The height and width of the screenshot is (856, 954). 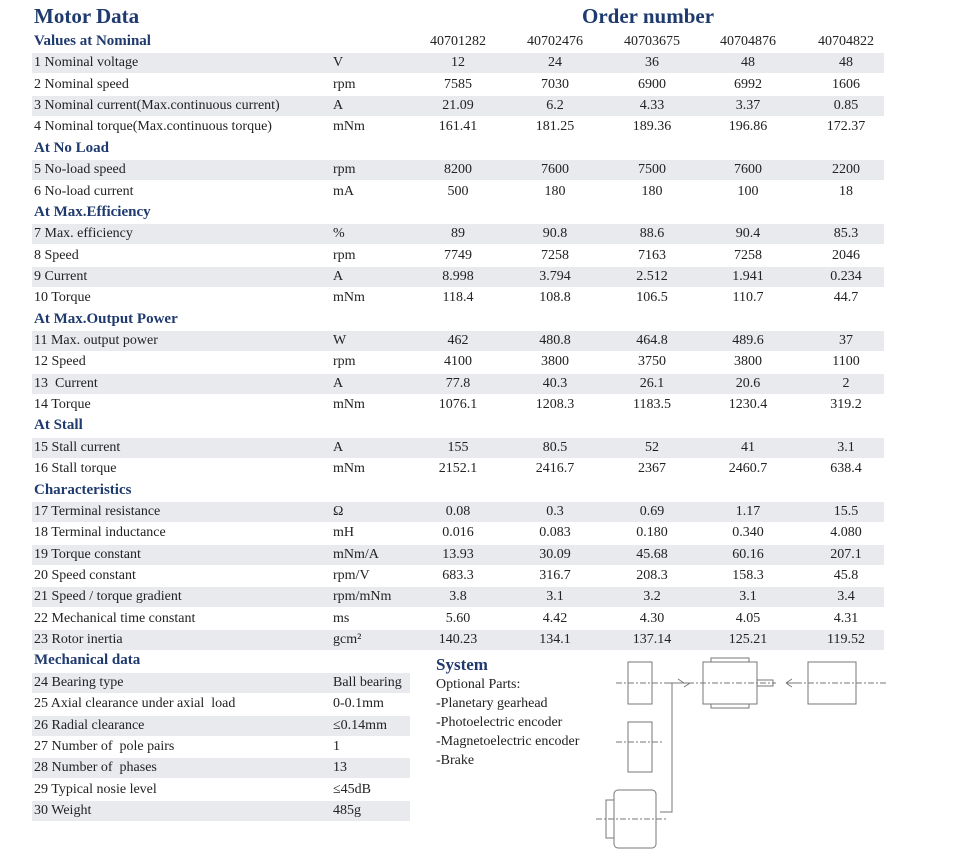 What do you see at coordinates (652, 41) in the screenshot?
I see `order-number: 40703675` at bounding box center [652, 41].